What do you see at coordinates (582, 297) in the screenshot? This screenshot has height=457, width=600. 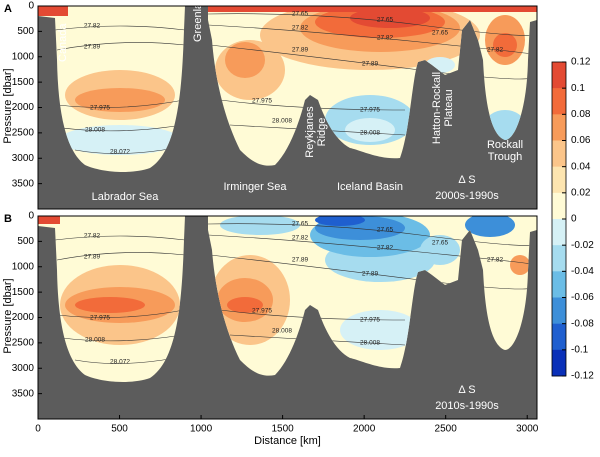 I see `colorbar-tick-label: -0.06` at bounding box center [582, 297].